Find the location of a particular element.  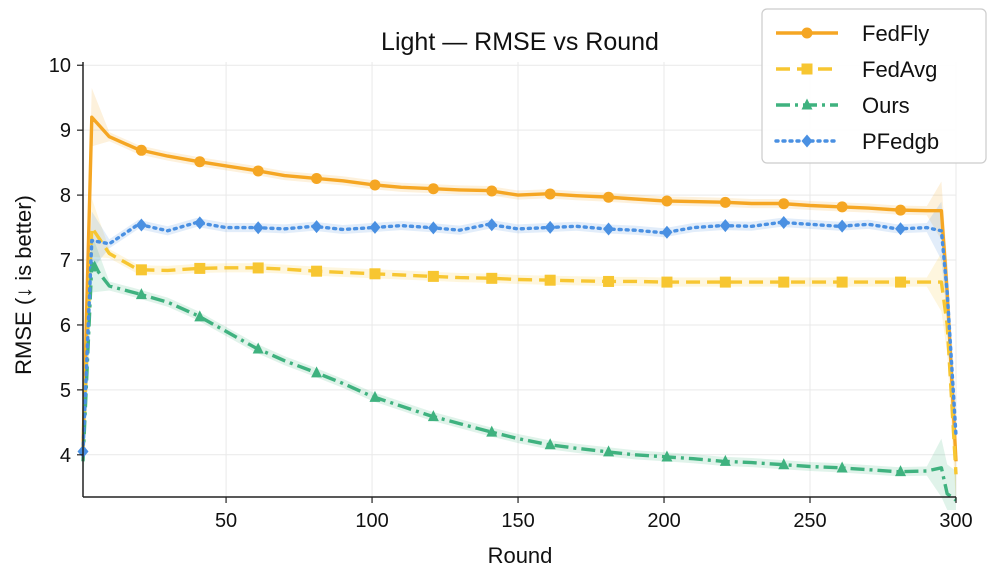

x-tick-label: 200 is located at coordinates (663, 521).